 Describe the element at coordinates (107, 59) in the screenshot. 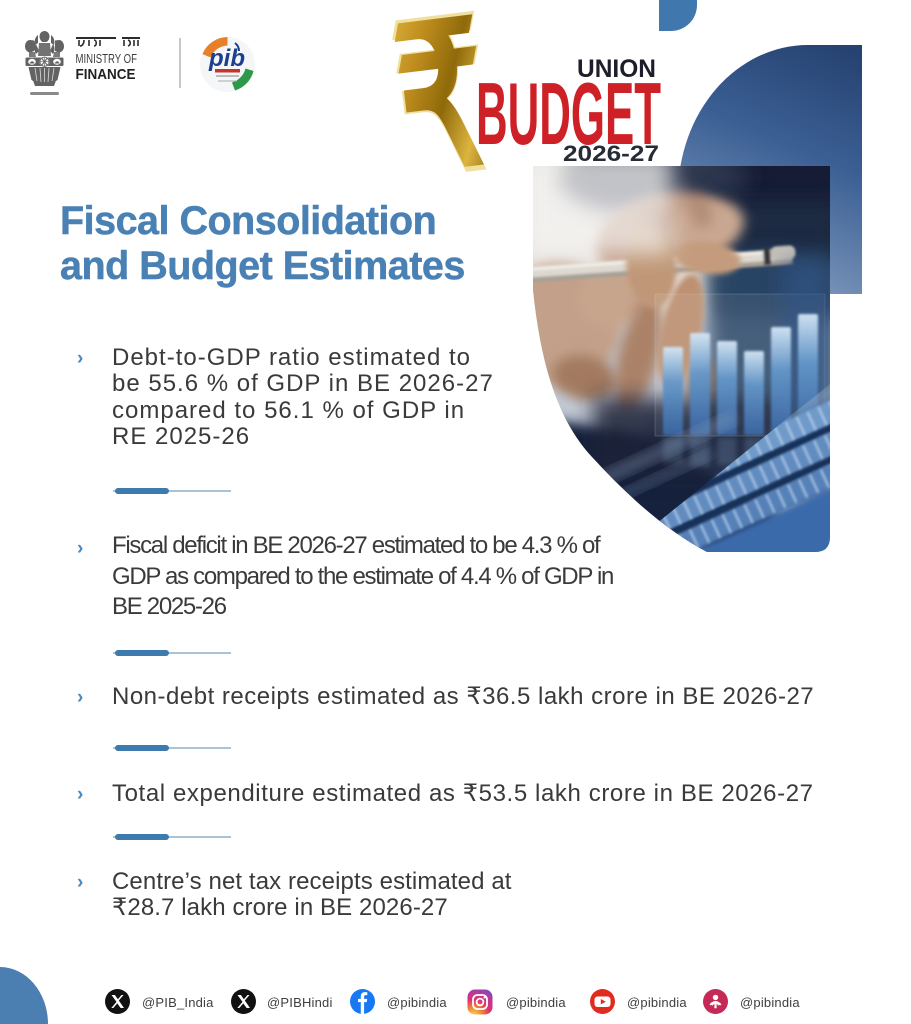

I see `svg-text: MINISTRY OF` at that location.